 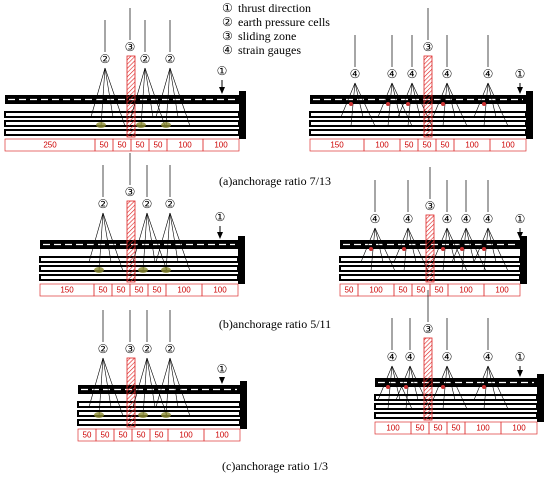 I want to click on arrow-head, so click(x=220, y=235).